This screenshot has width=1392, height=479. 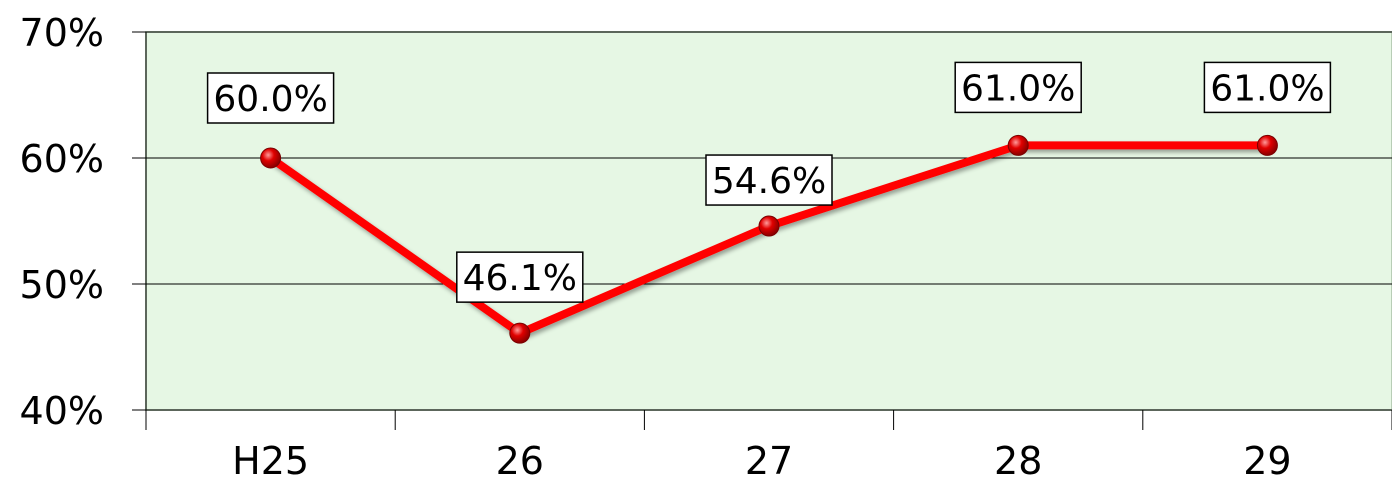 I want to click on y-tick-label: 60%, so click(x=62, y=159).